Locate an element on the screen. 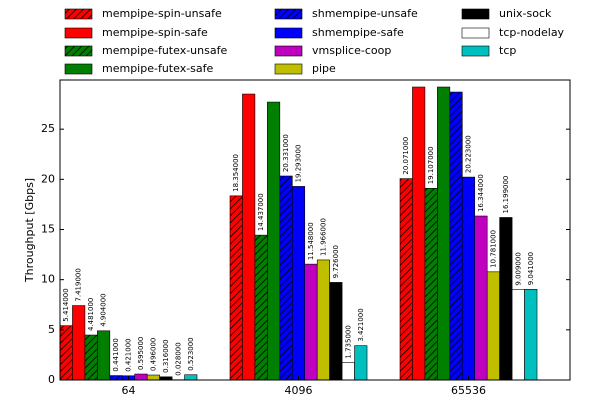 Image resolution: width=600 pixels, height=400 pixels. value-label: 14.437000 is located at coordinates (261, 212).